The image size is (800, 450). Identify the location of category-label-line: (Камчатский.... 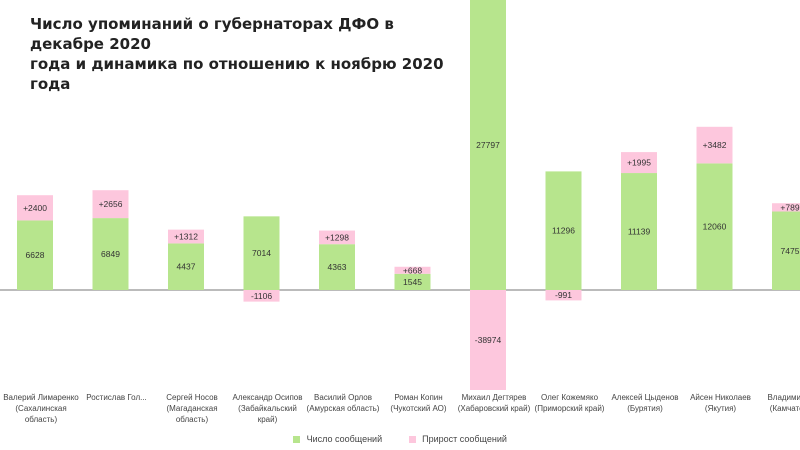
(785, 408).